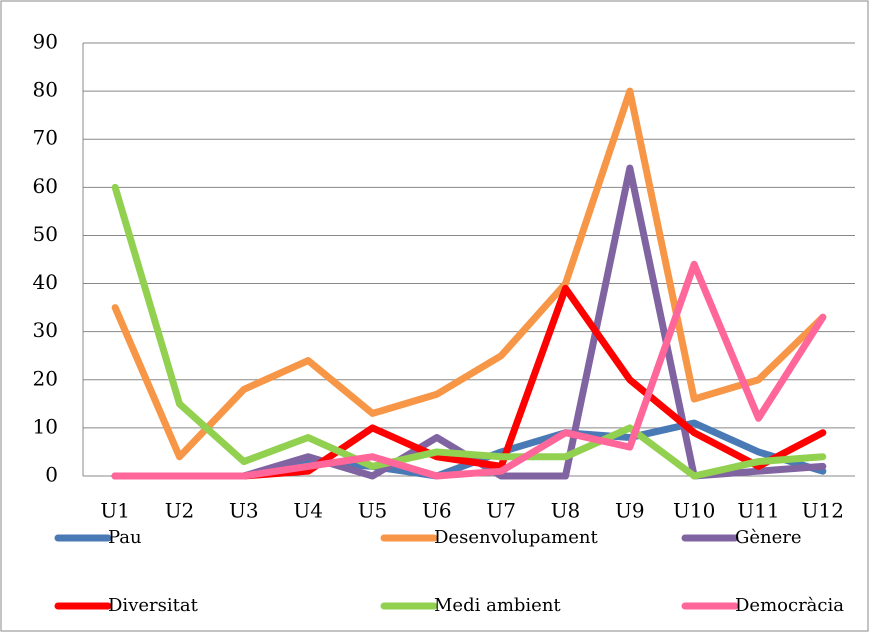 This screenshot has height=637, width=870. Describe the element at coordinates (516, 537) in the screenshot. I see `legend-label: Desenvolupament` at that location.